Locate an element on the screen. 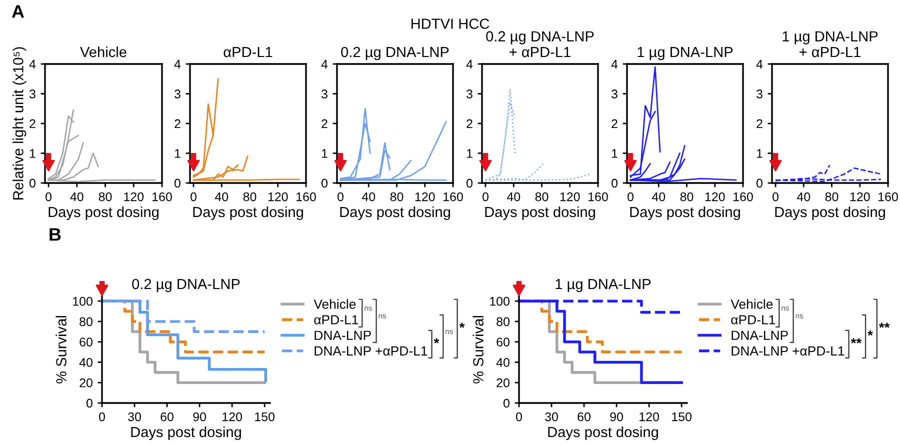 The image size is (900, 445). text: HDTVI HCC is located at coordinates (451, 23).